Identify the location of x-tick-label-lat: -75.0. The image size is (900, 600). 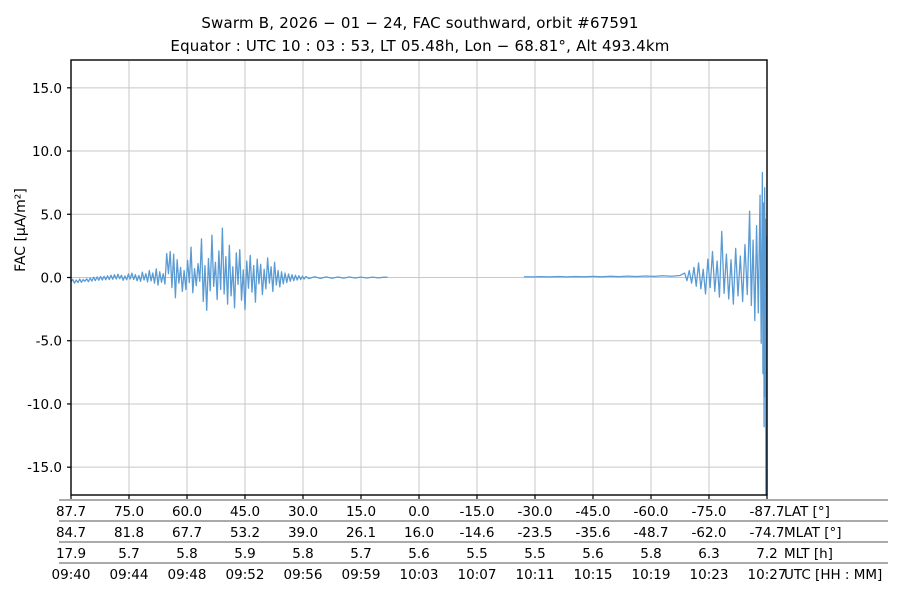
(709, 512).